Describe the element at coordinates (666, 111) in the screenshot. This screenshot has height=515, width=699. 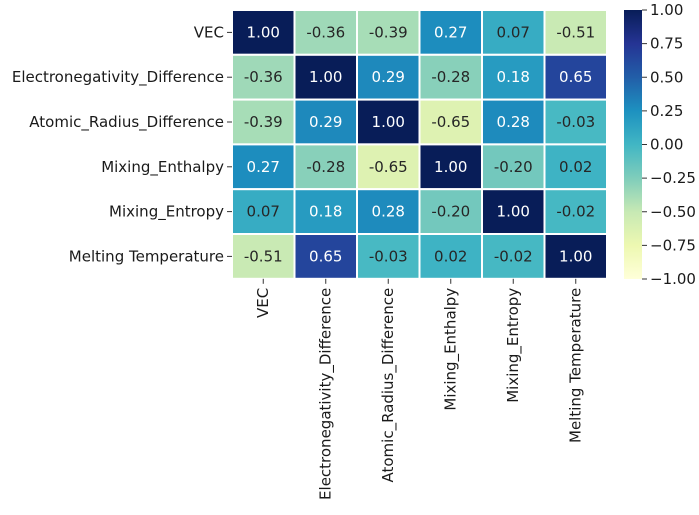
I see `colorbar-tick-label: 0.25` at that location.